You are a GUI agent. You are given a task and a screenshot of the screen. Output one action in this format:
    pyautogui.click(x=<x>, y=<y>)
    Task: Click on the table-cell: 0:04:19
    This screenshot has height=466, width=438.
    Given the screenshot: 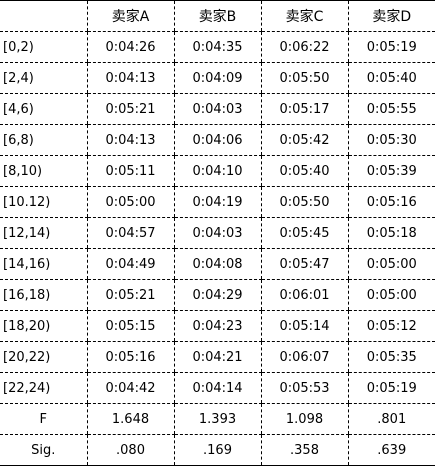 What is the action you would take?
    pyautogui.click(x=217, y=202)
    